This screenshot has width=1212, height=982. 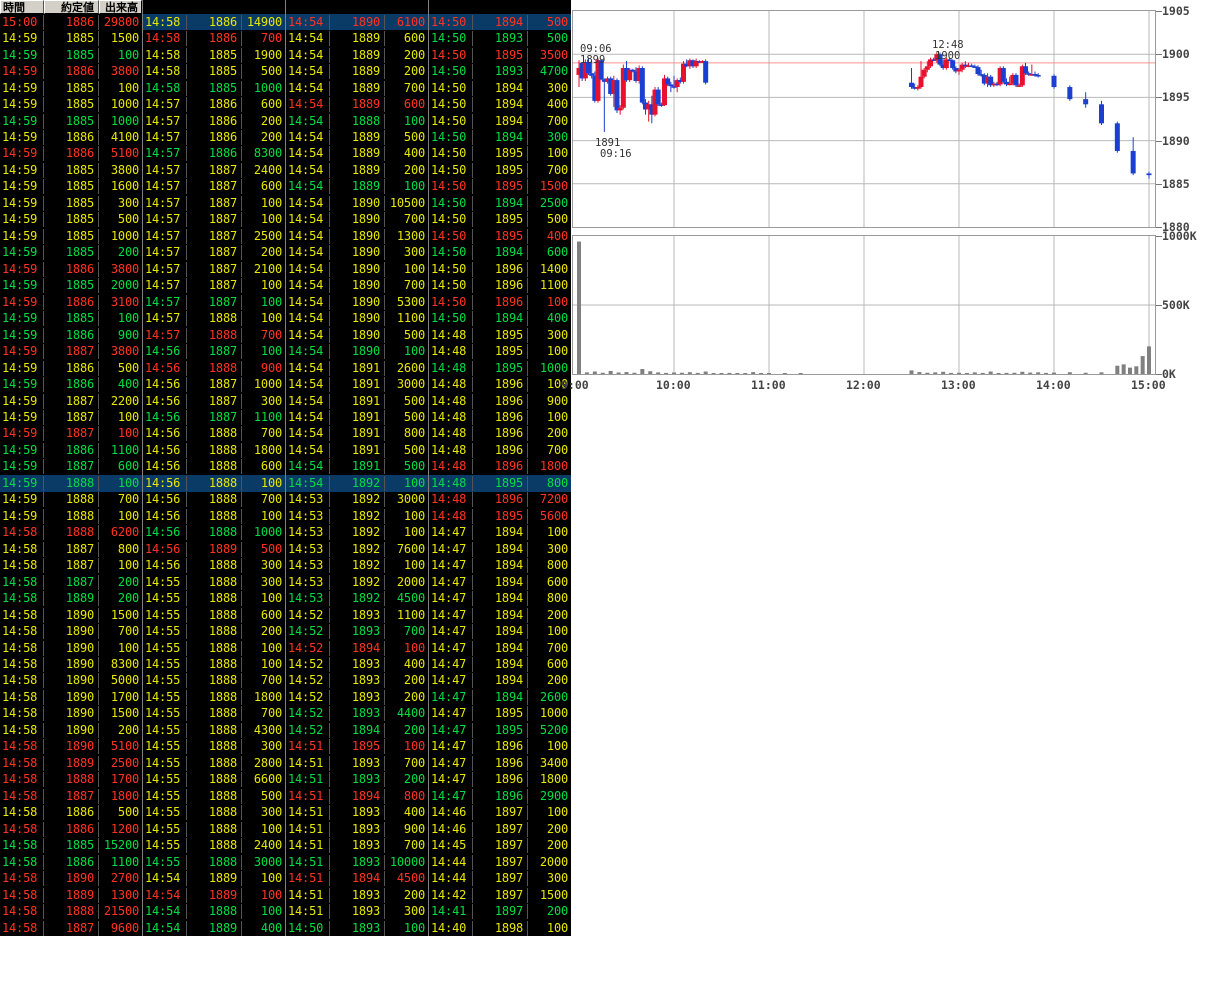 I want to click on table-row: 14:59 1886 500, so click(x=71, y=368).